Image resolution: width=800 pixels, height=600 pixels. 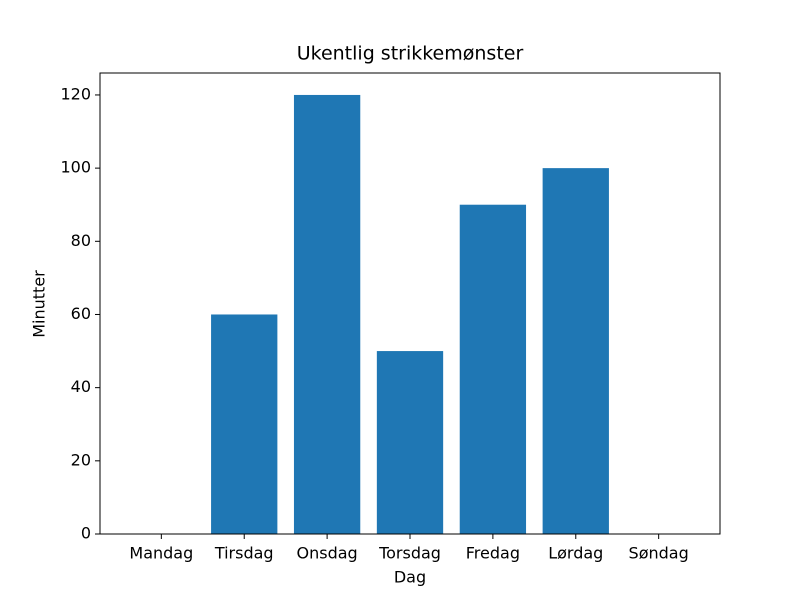 I want to click on y-tick-label: 0, so click(x=86, y=533).